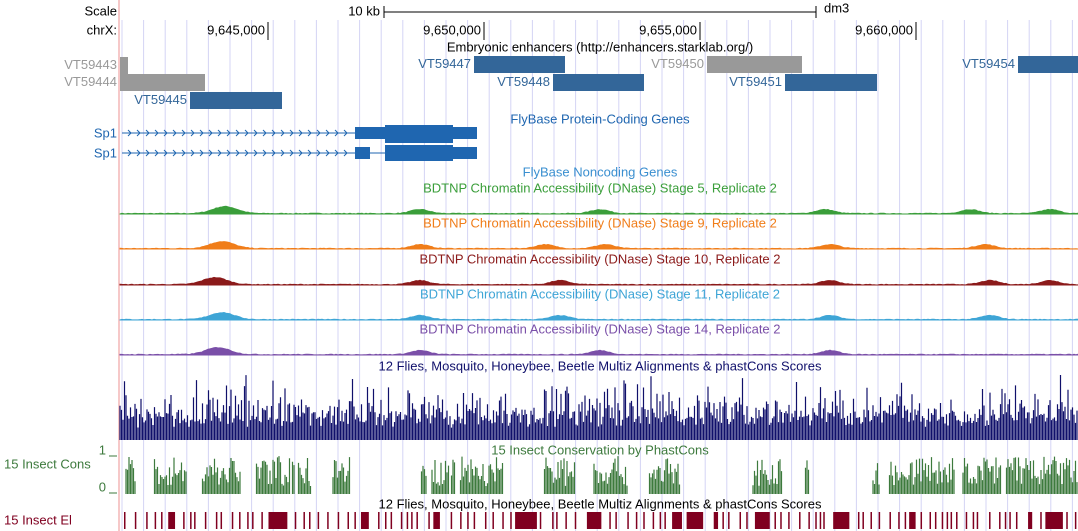 This screenshot has width=1078, height=531. I want to click on enhancer-label: VT59454, so click(988, 63).